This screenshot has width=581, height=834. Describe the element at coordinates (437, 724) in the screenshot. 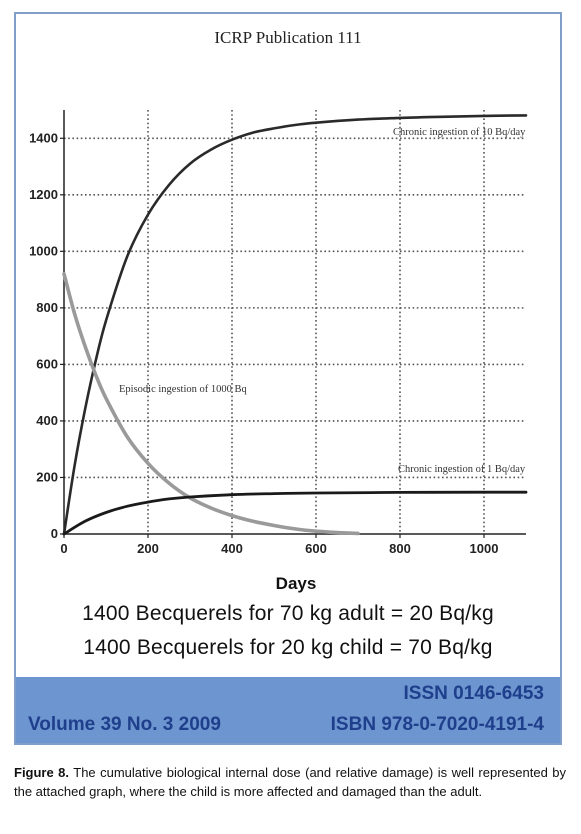

I see `isbn-text: ISBN 978-0-7020-4191-4` at that location.